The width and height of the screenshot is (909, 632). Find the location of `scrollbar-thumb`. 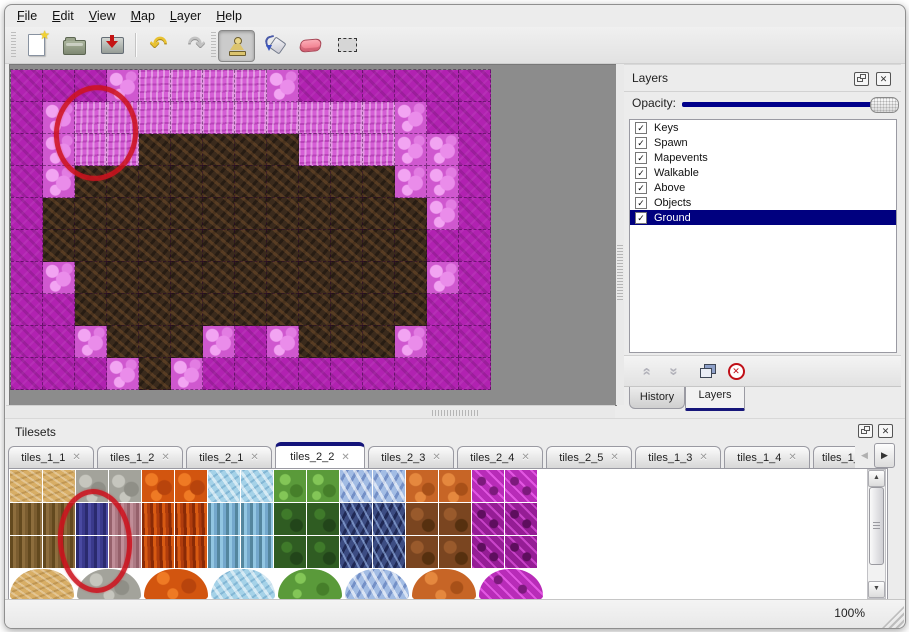

scrollbar-thumb is located at coordinates (876, 526).